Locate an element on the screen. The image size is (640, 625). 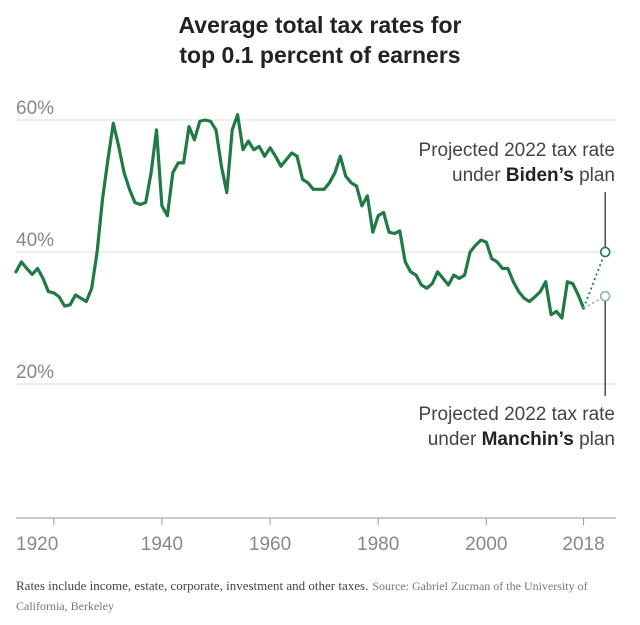
y-axis-ticks: 20% 40% 60% is located at coordinates (35, 240).